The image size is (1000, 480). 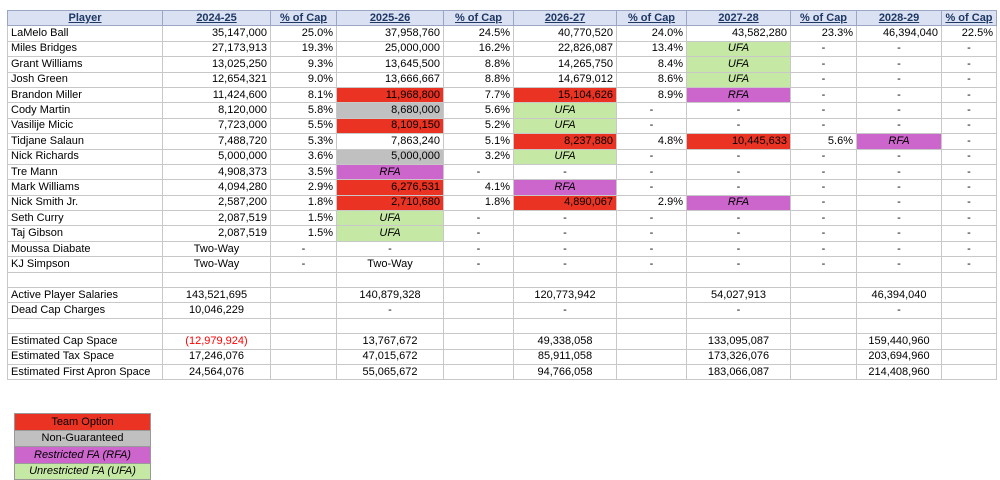 What do you see at coordinates (85, 110) in the screenshot?
I see `player-name: Cody Martin` at bounding box center [85, 110].